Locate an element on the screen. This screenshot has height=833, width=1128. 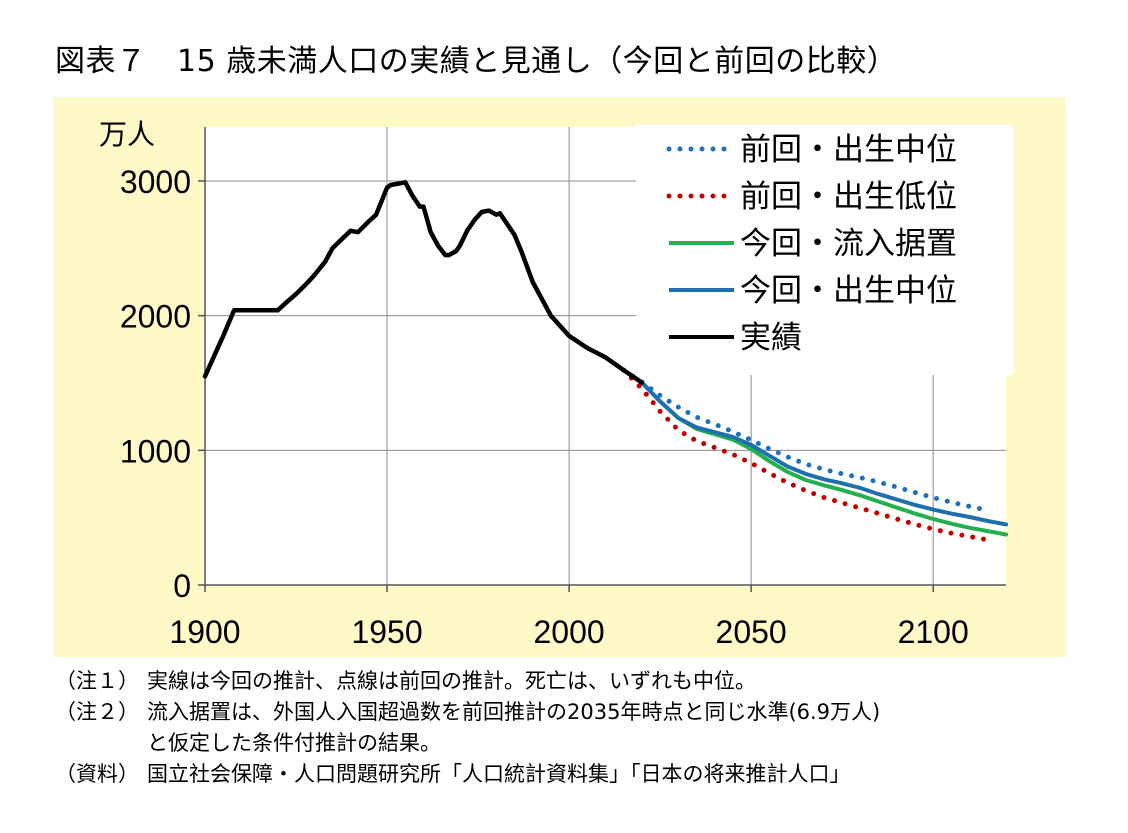
note-continuation: と仮定した条件付推計の結果。 is located at coordinates (294, 743).